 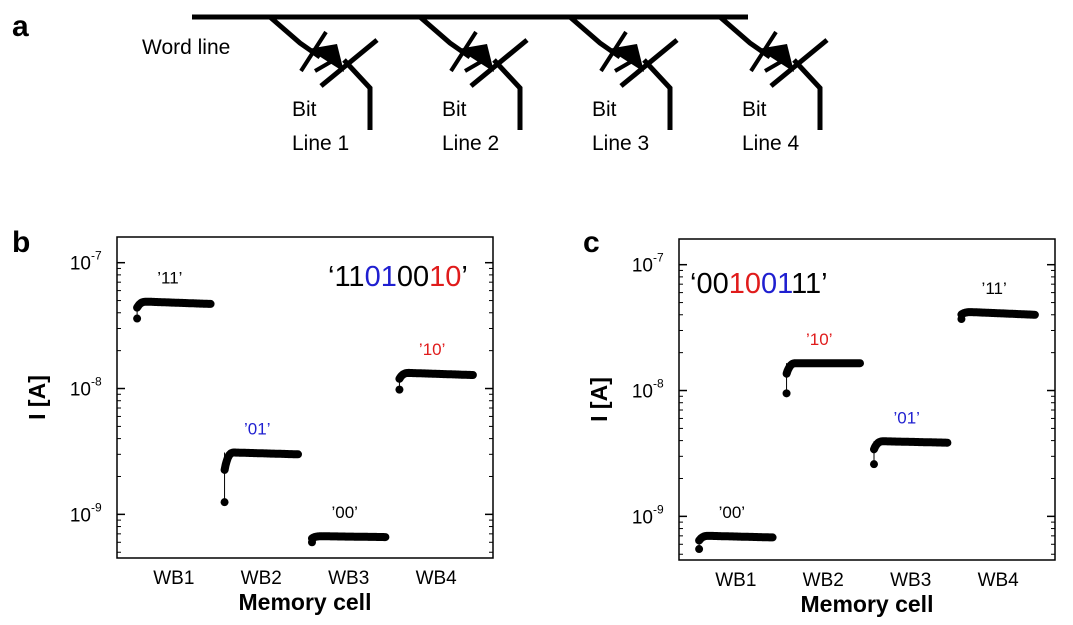 I want to click on trace-WB3: ’00’, so click(x=348, y=525).